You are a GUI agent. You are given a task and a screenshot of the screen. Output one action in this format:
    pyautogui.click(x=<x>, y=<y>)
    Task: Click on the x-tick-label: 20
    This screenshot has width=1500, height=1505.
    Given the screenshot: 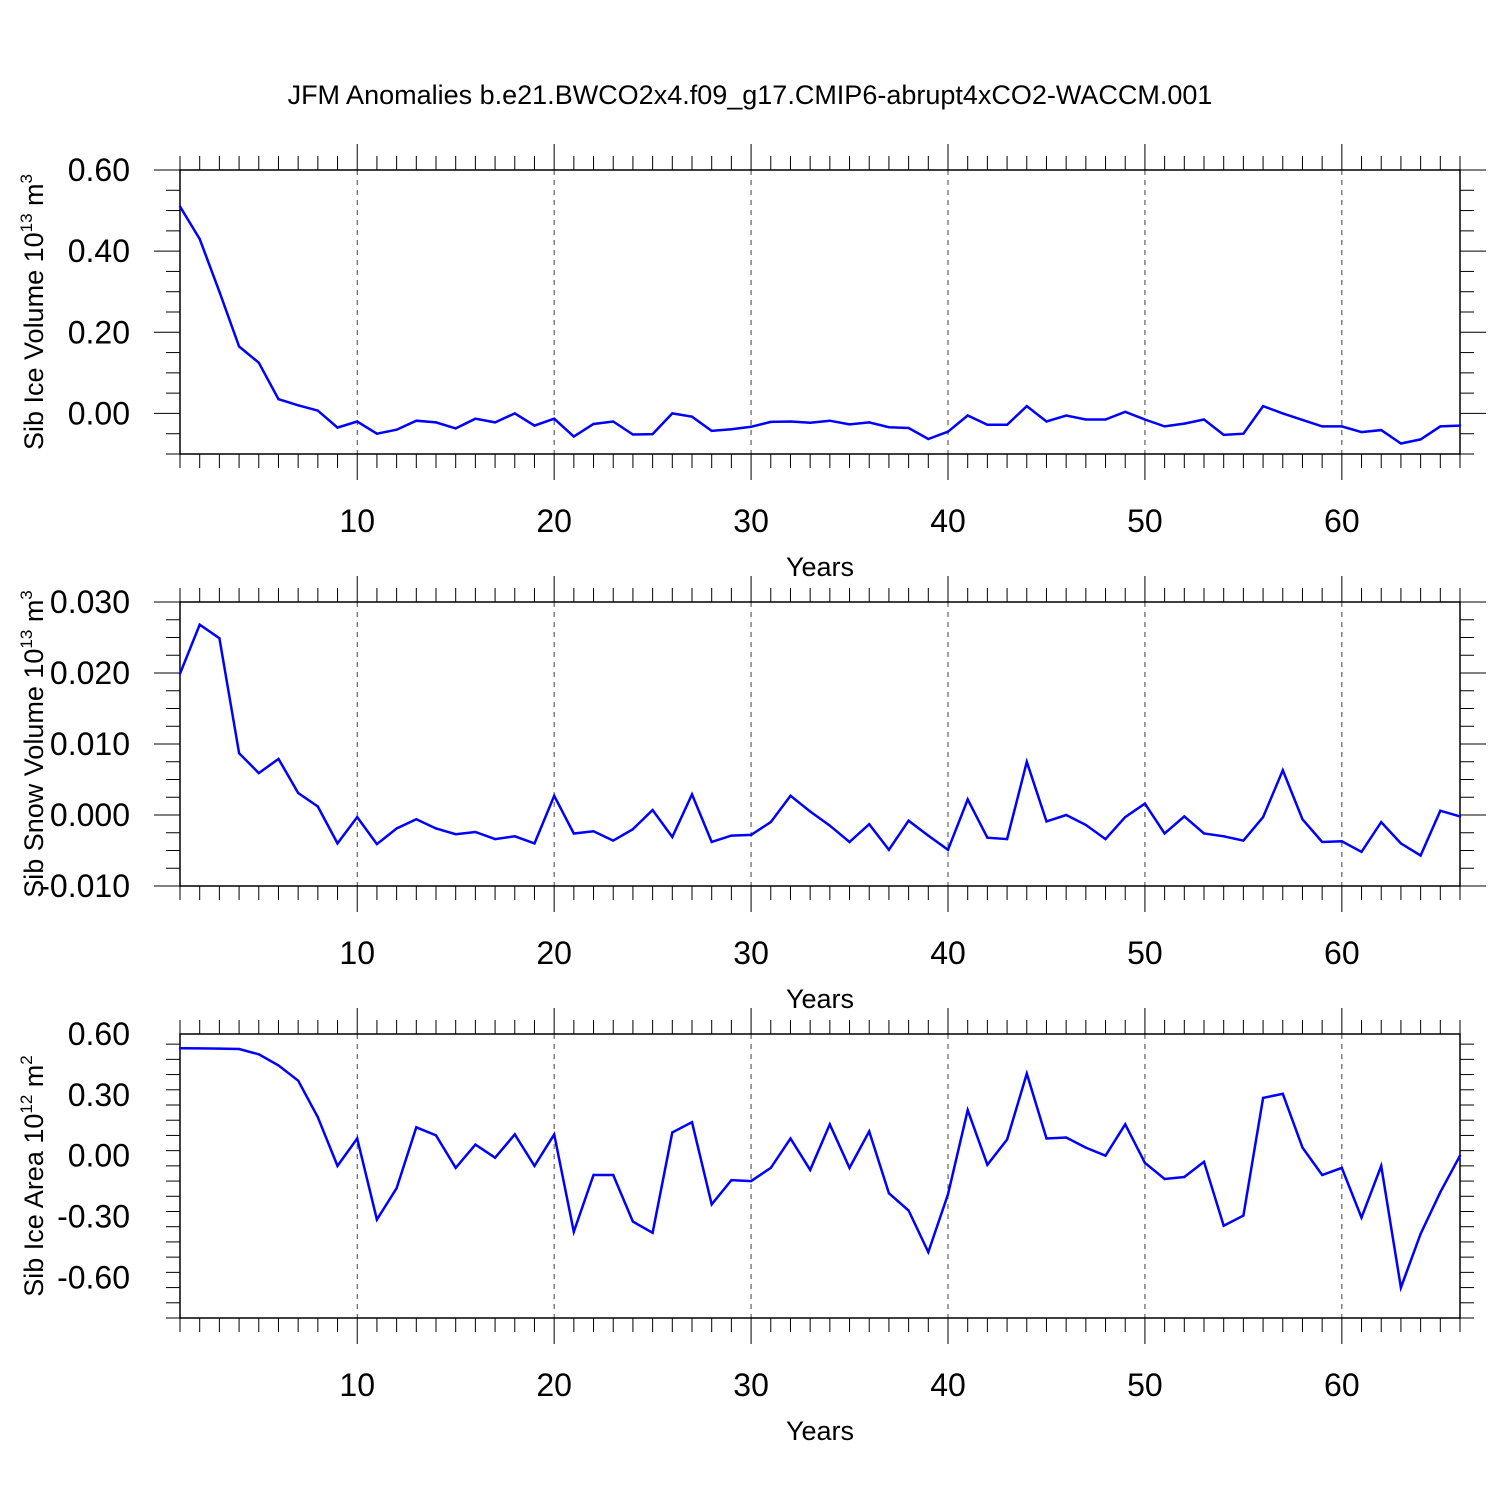 What is the action you would take?
    pyautogui.click(x=554, y=1385)
    